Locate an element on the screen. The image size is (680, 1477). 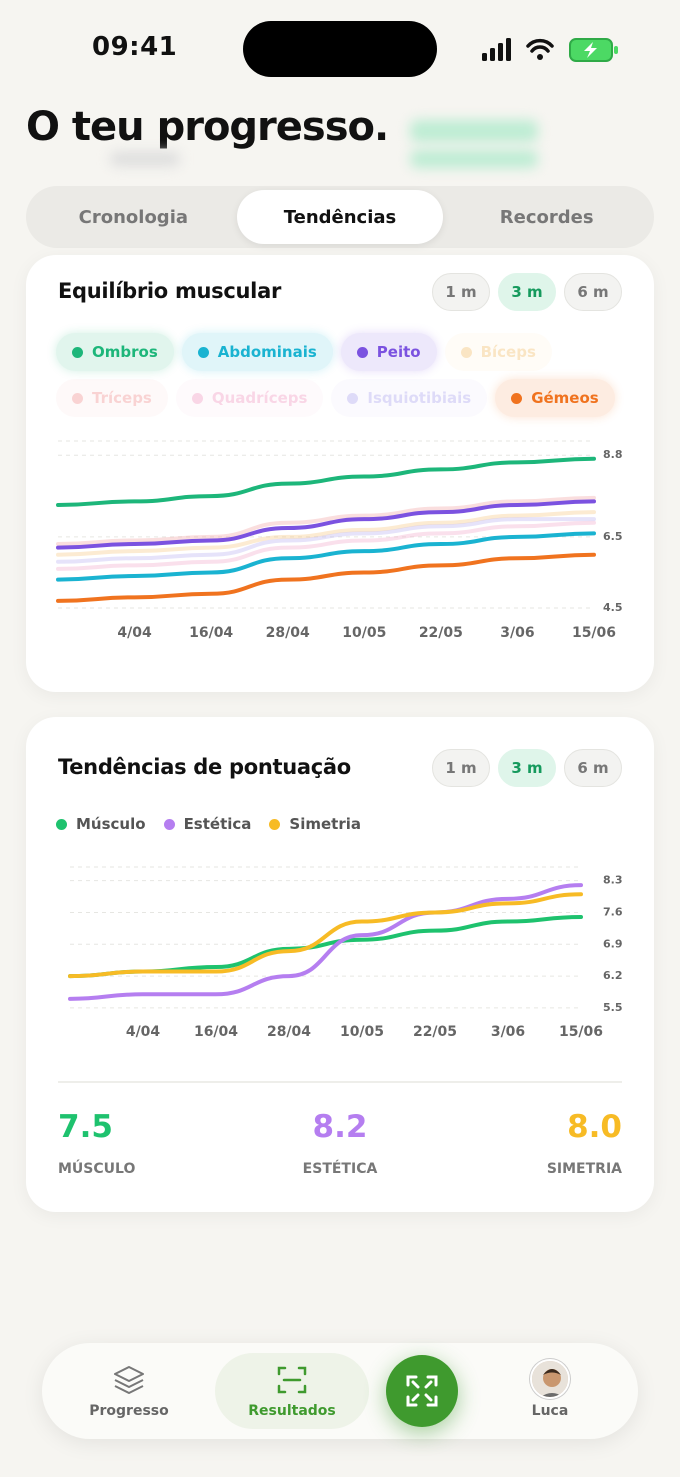
dynamic-island is located at coordinates (340, 49).